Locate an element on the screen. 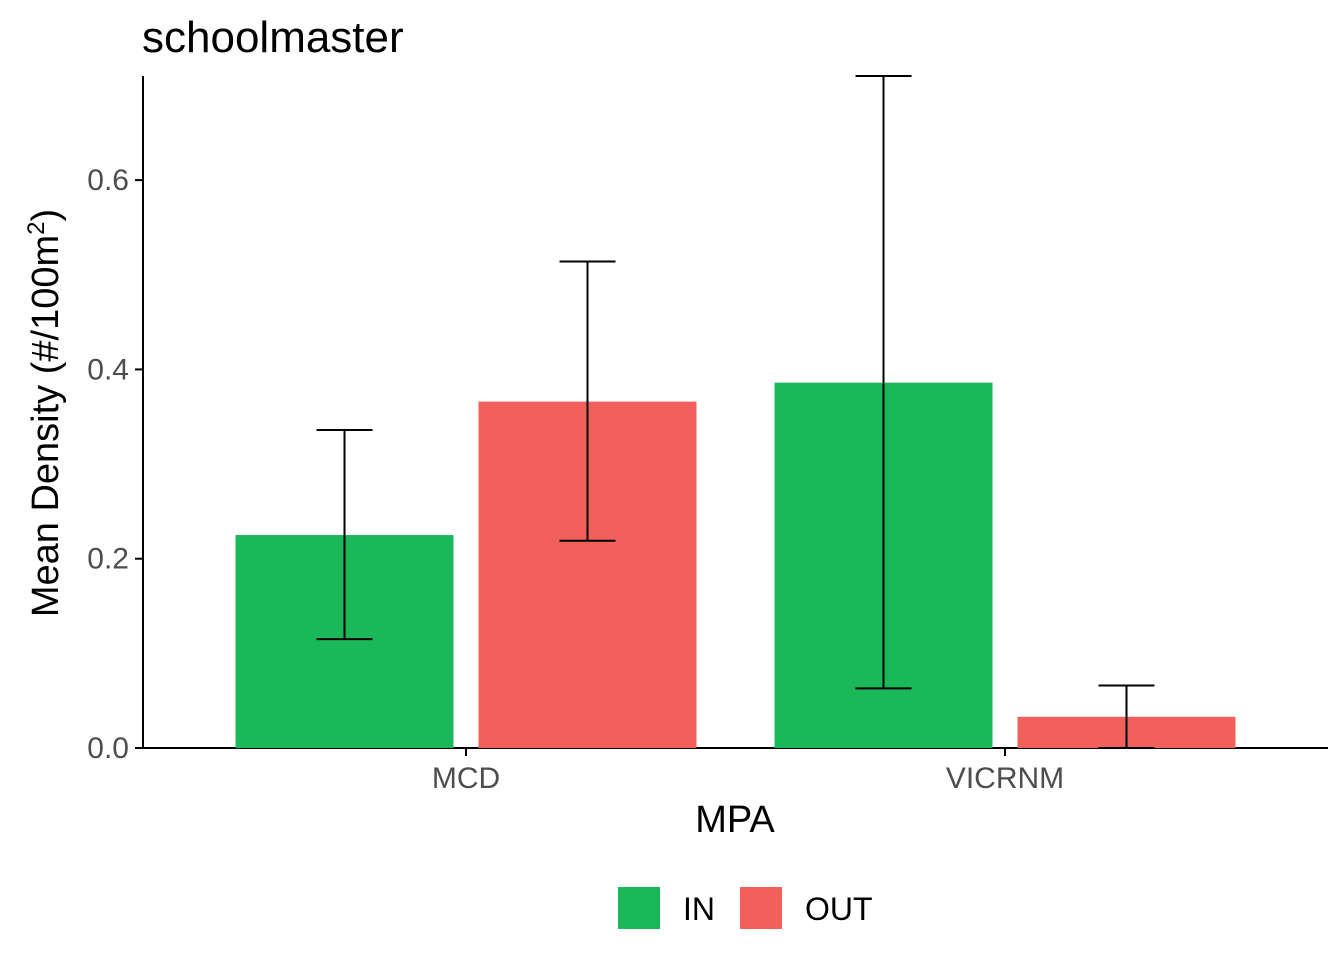  legend-label-out: OUT is located at coordinates (839, 909).